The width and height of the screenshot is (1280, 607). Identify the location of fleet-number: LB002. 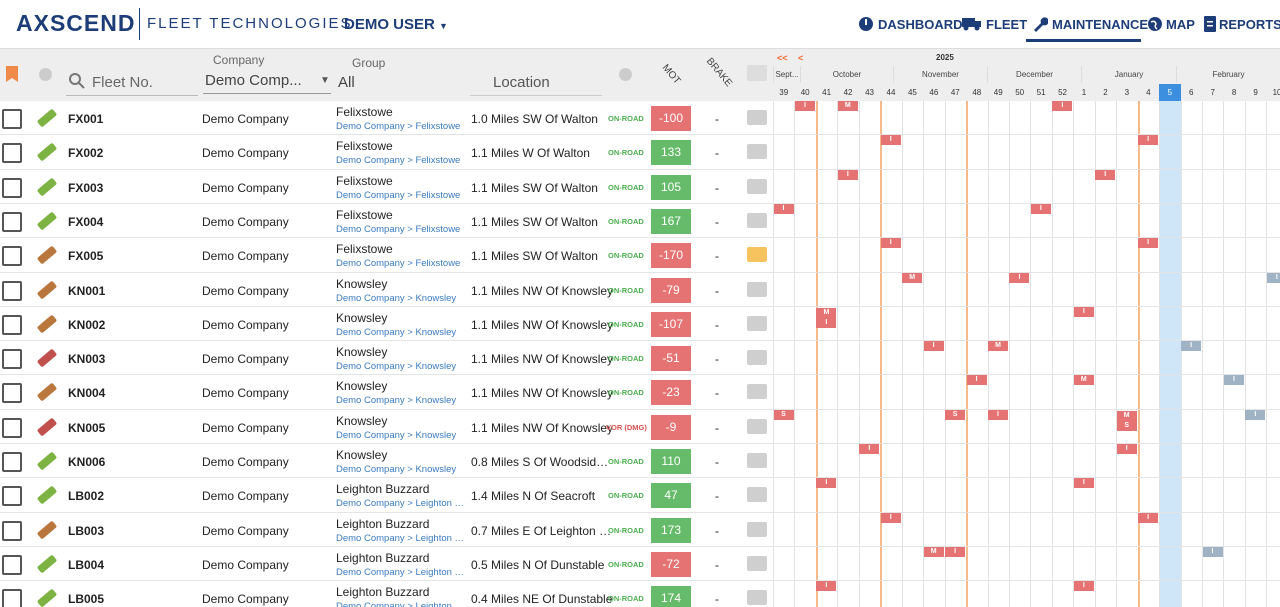
(86, 496).